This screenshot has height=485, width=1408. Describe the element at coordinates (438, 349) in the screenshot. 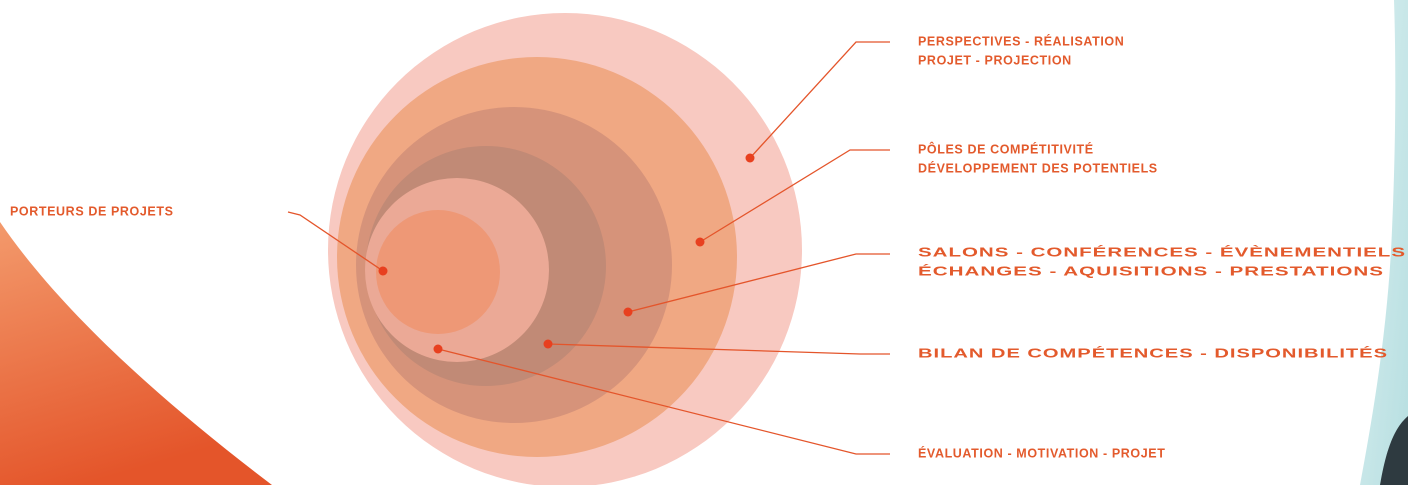

I see `dot-evaluation` at that location.